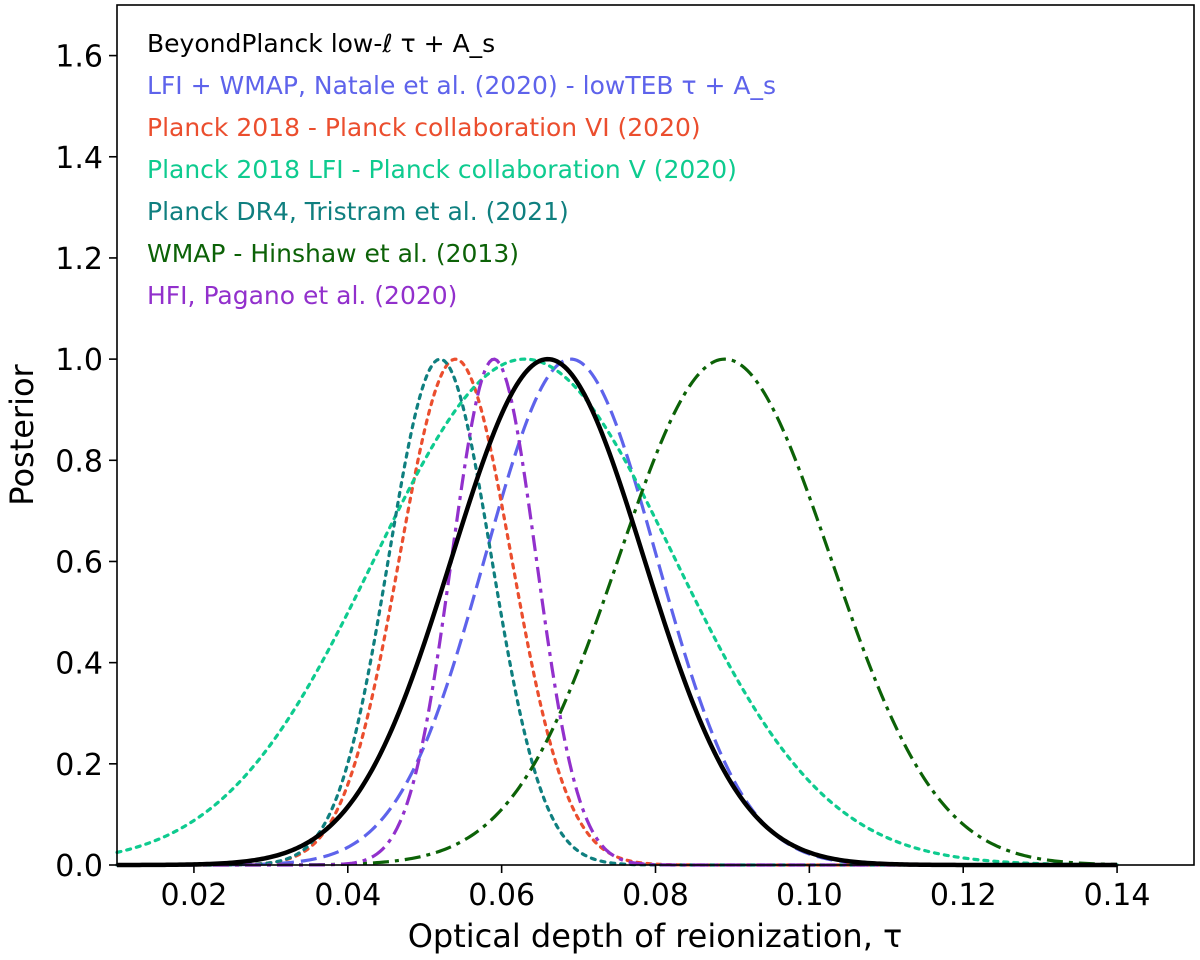 Image resolution: width=1200 pixels, height=960 pixels. What do you see at coordinates (655, 895) in the screenshot?
I see `x-tick-label: 0.08` at bounding box center [655, 895].